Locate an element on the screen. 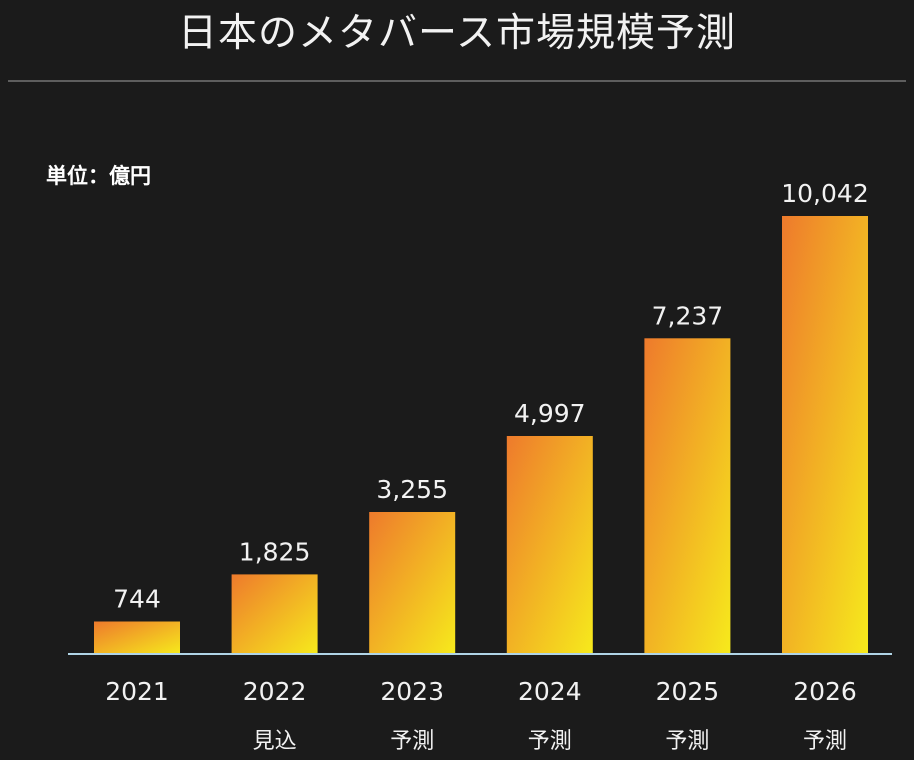 This screenshot has height=760, width=914. value-label-2026: 10,042 is located at coordinates (824, 193).